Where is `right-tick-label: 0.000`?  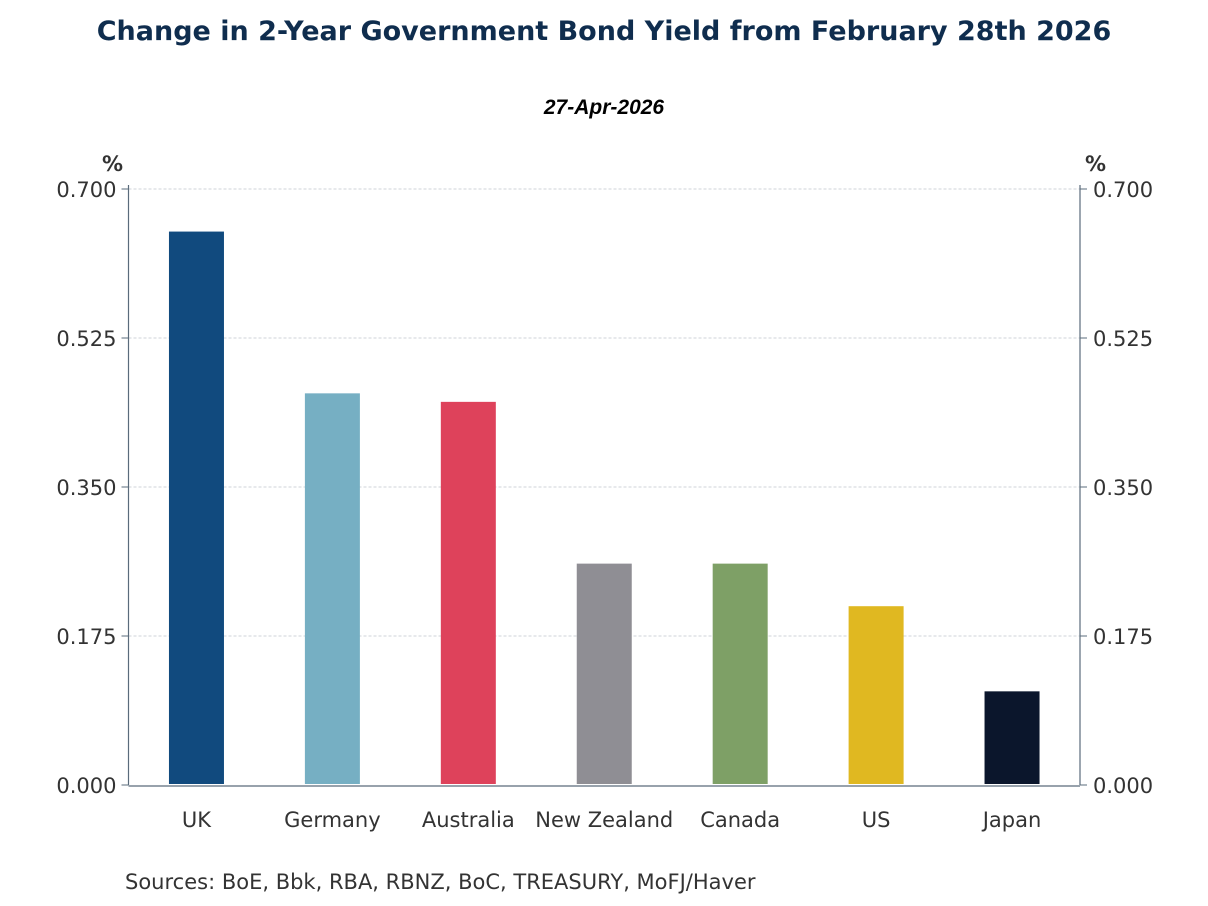
right-tick-label: 0.000 is located at coordinates (1123, 786).